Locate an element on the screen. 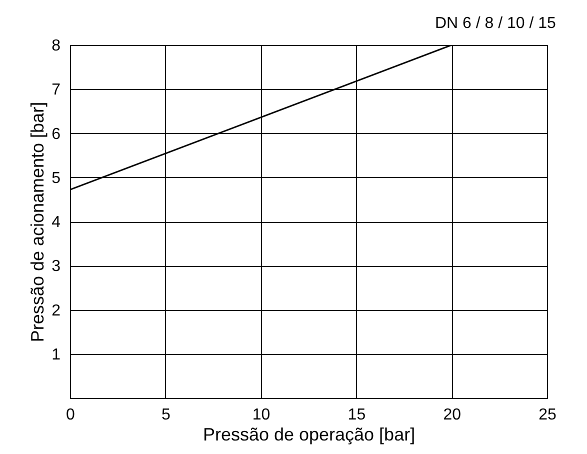 The height and width of the screenshot is (454, 587). y-tick-label: 2 is located at coordinates (56, 311).